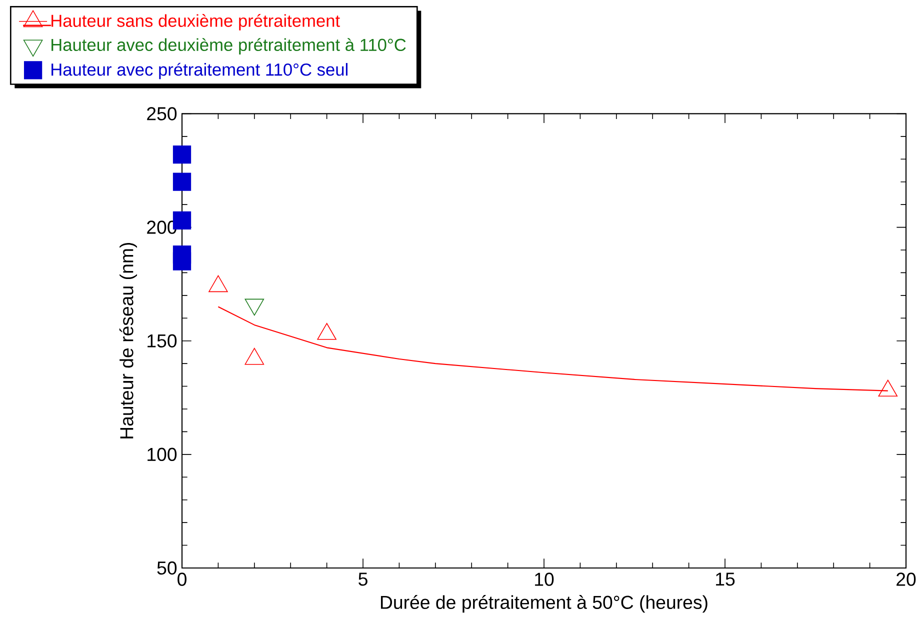 This screenshot has height=641, width=920. Describe the element at coordinates (128, 340) in the screenshot. I see `y-axis-title: Hauteur de réseau (nm)` at that location.